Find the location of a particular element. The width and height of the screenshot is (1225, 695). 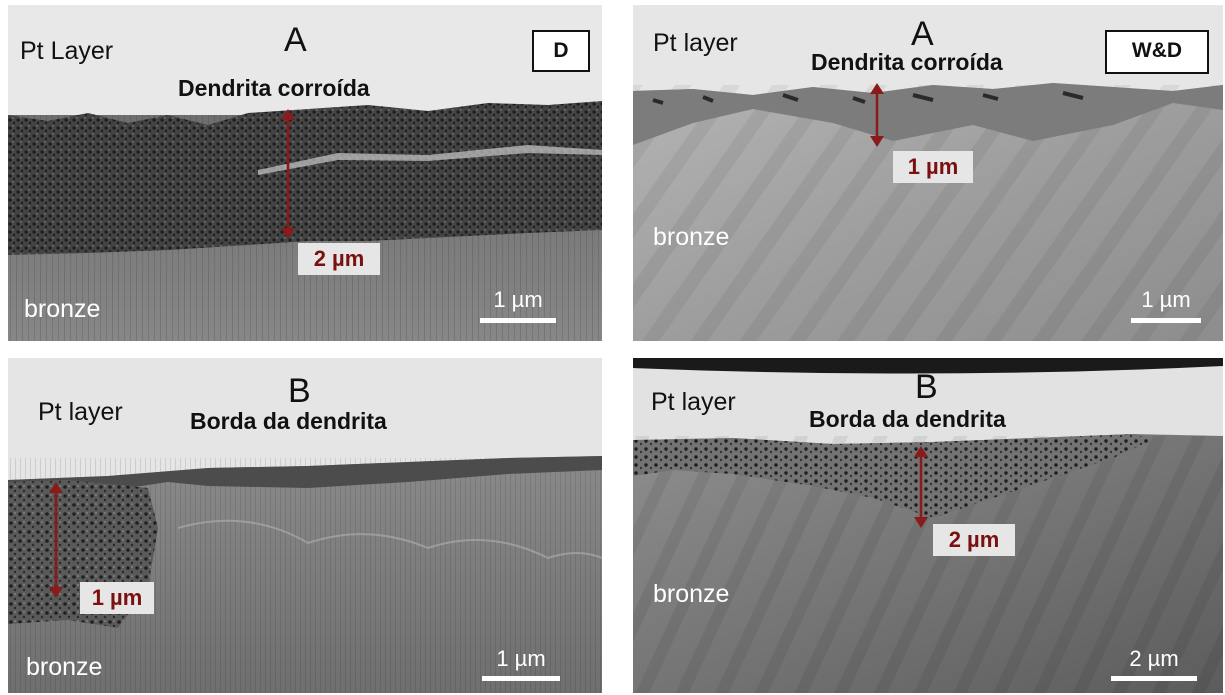

condition-badge: W&D is located at coordinates (1157, 52).